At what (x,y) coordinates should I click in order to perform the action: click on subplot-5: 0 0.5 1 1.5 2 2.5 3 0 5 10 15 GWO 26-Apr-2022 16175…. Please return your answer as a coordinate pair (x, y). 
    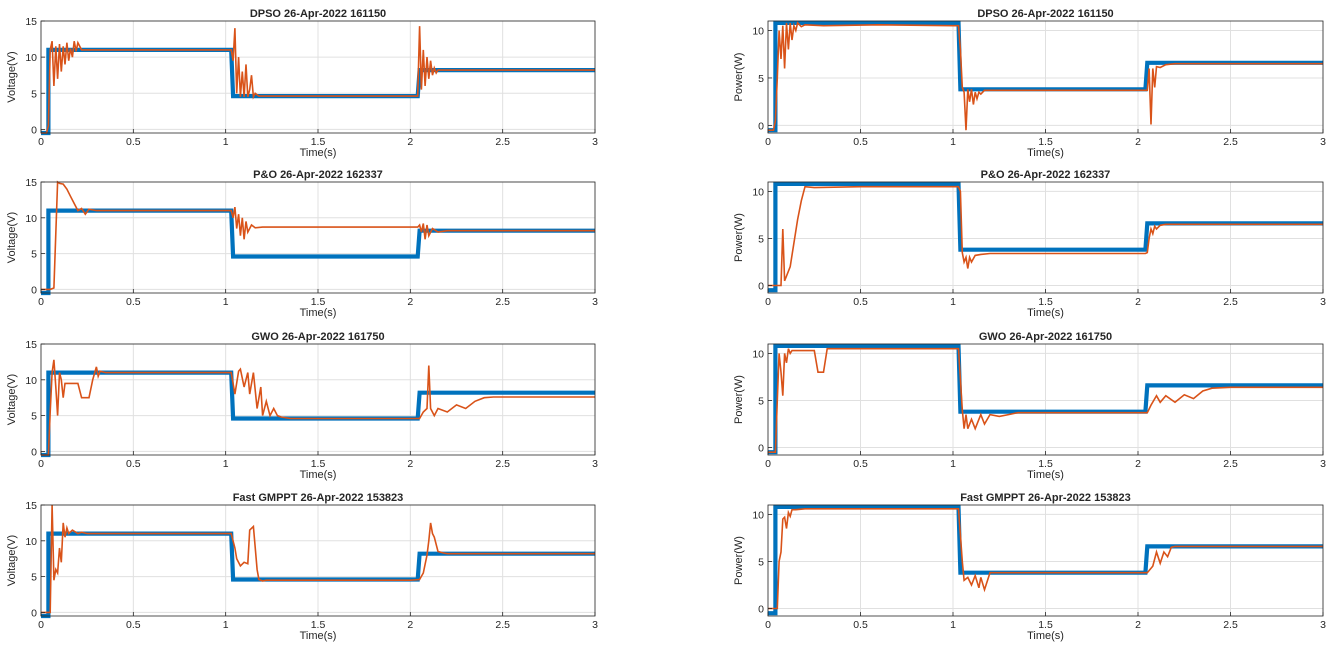
    Looking at the image, I should click on (302, 406).